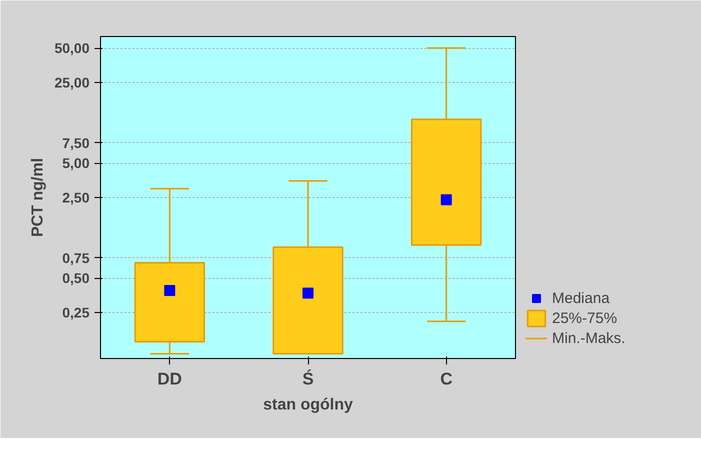 This screenshot has width=701, height=454. What do you see at coordinates (446, 379) in the screenshot?
I see `x-tick-label: C` at bounding box center [446, 379].